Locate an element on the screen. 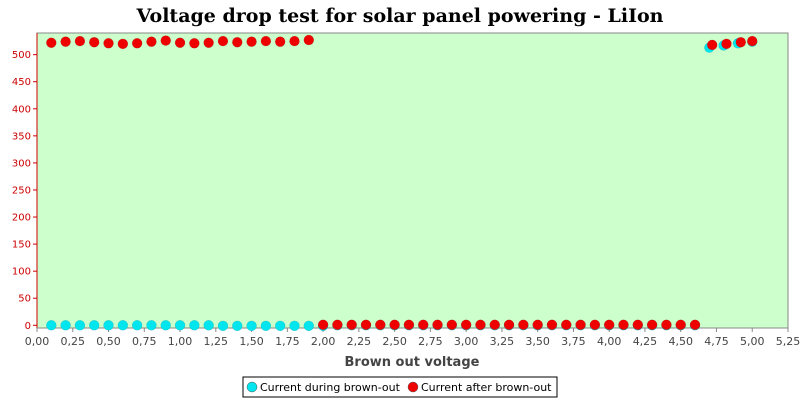 Image resolution: width=800 pixels, height=400 pixels. y-tick-label: 350 is located at coordinates (21, 136).